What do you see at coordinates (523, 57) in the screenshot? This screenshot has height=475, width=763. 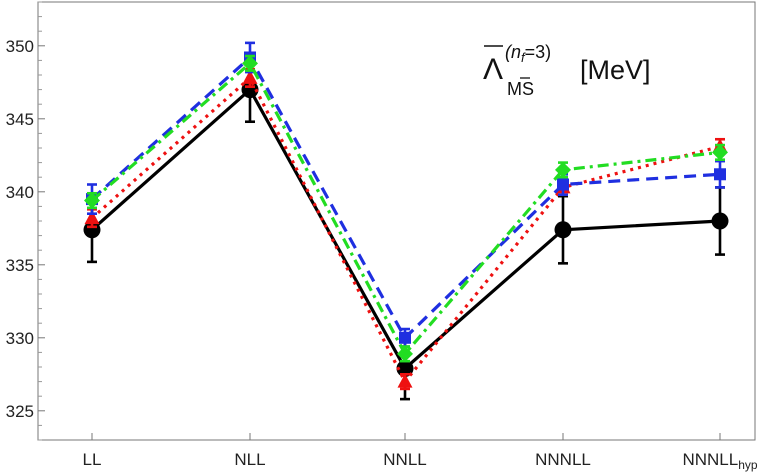 I see `title-superscript-sub: f` at bounding box center [523, 57].